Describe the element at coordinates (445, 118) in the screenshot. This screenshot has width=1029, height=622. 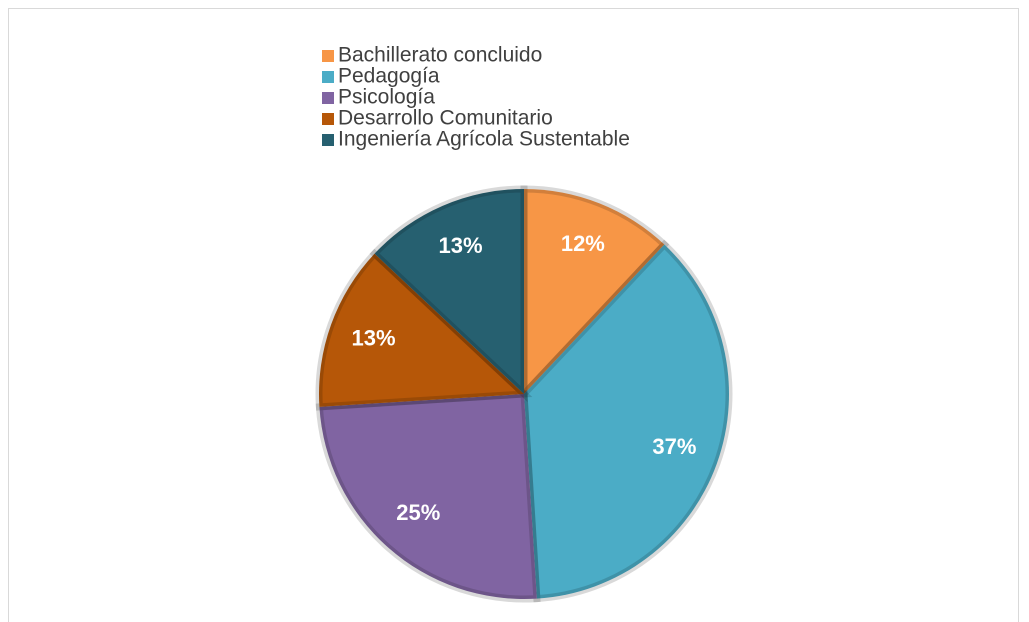
I see `legend-label: Desarrollo Comunitario` at that location.